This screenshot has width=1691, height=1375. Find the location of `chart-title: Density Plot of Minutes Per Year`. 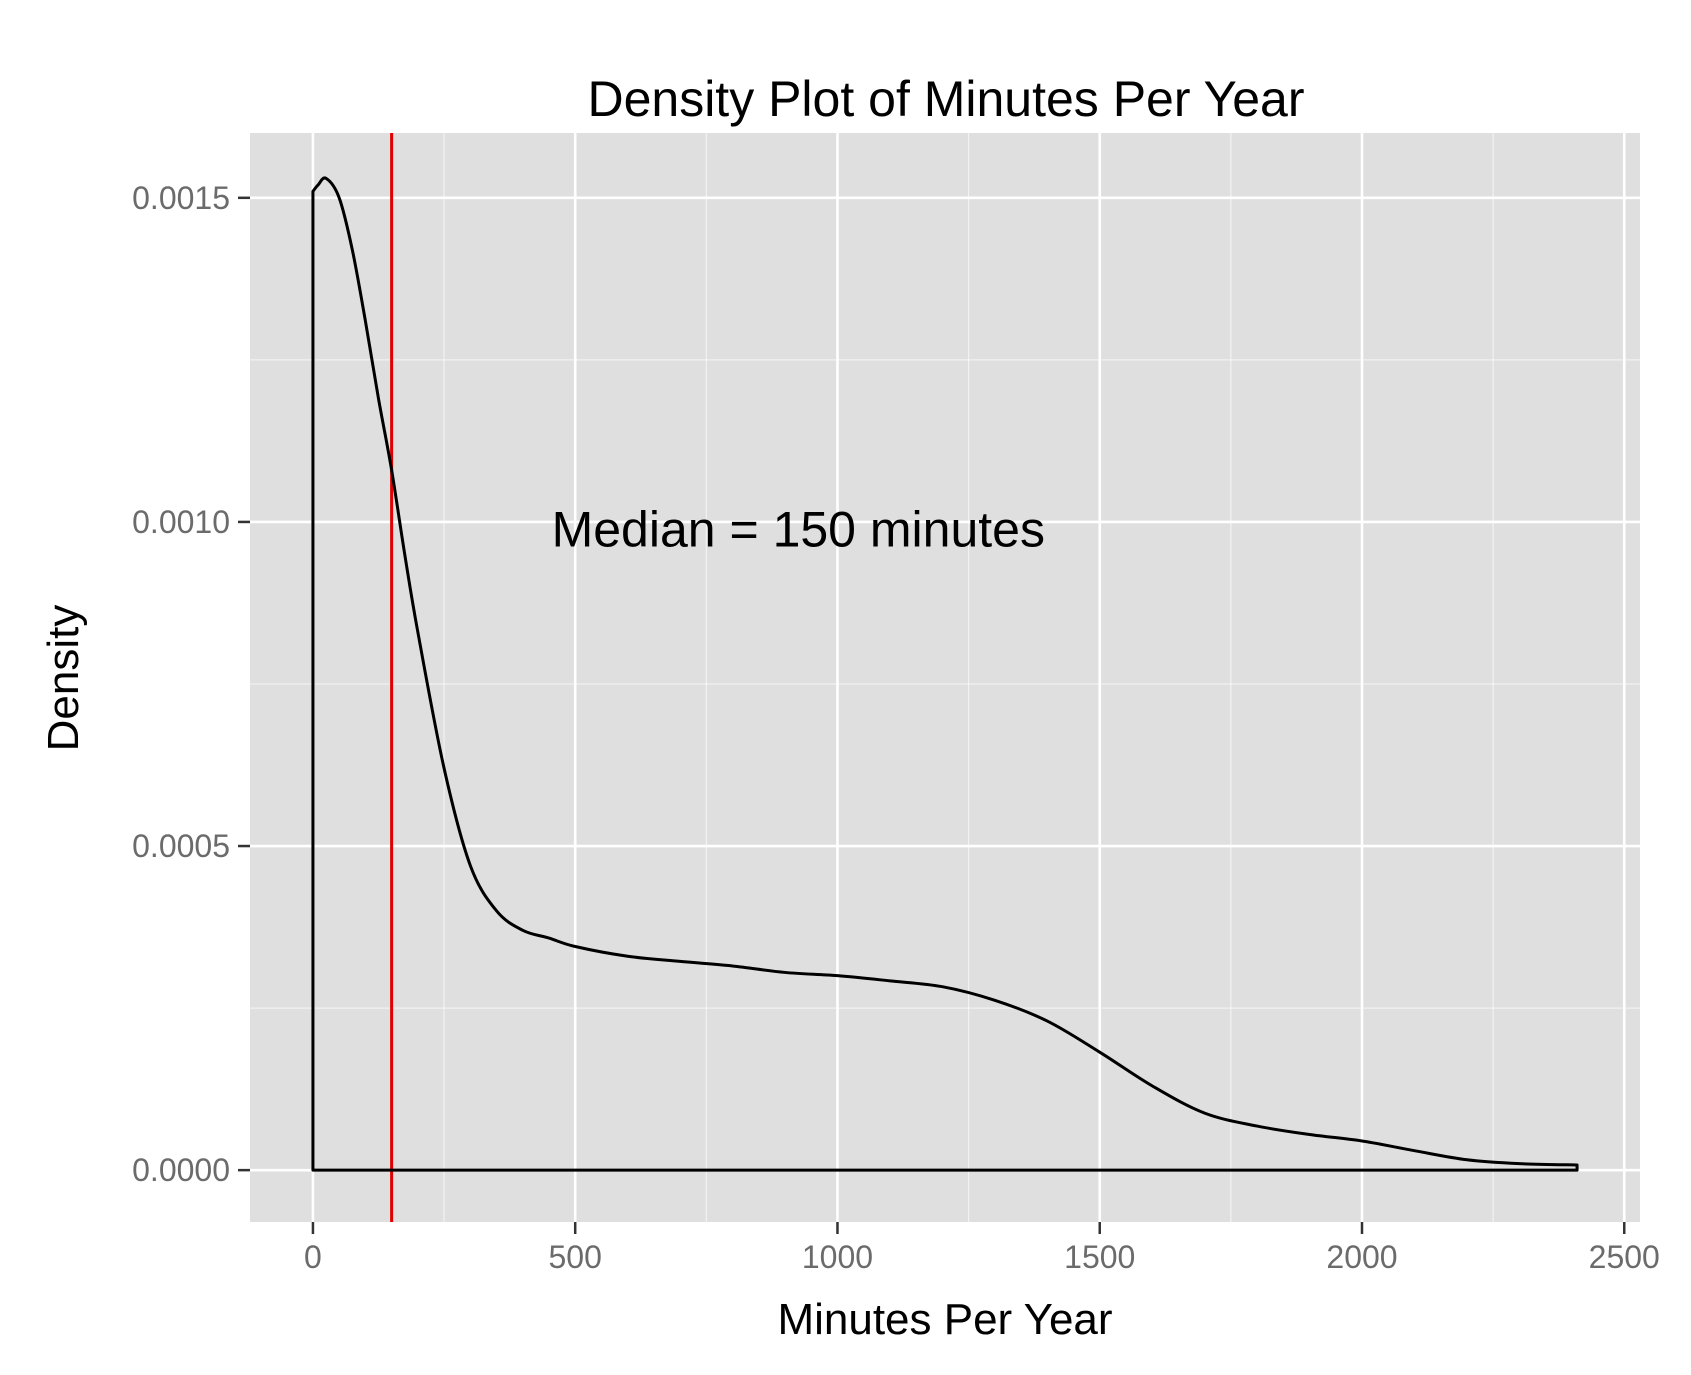

chart-title: Density Plot of Minutes Per Year is located at coordinates (945, 99).